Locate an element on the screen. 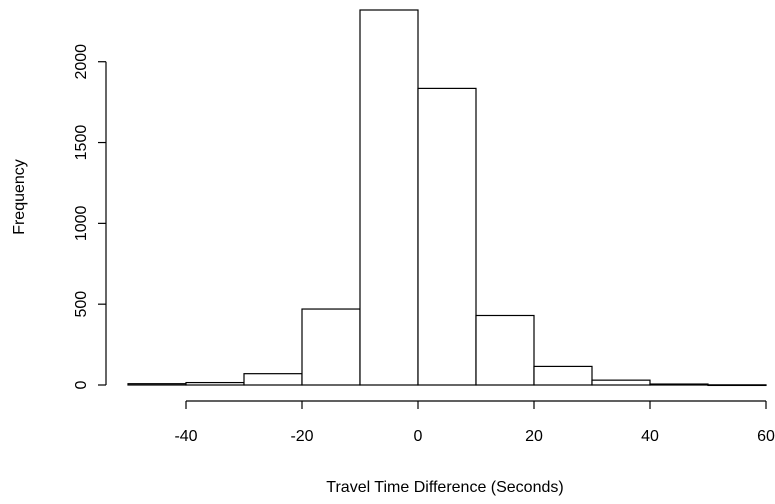  y-tick-label: 0 is located at coordinates (81, 384).